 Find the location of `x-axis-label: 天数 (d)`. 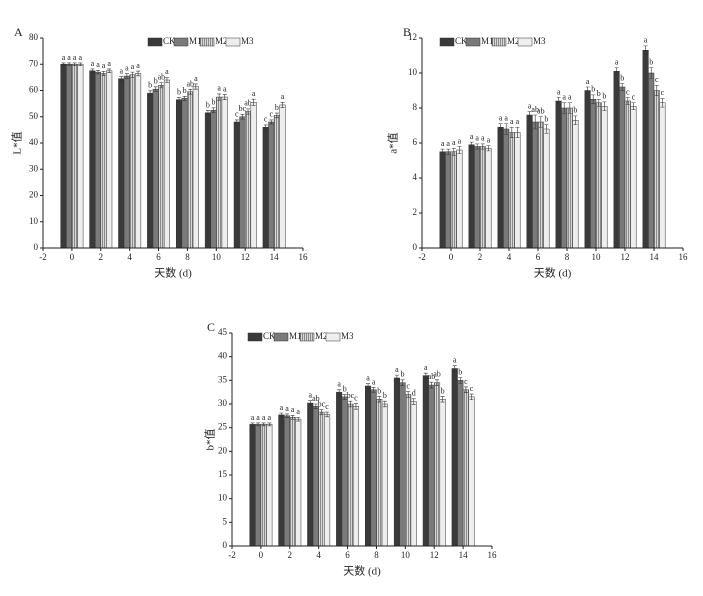

x-axis-label: 天数 (d) is located at coordinates (173, 273).